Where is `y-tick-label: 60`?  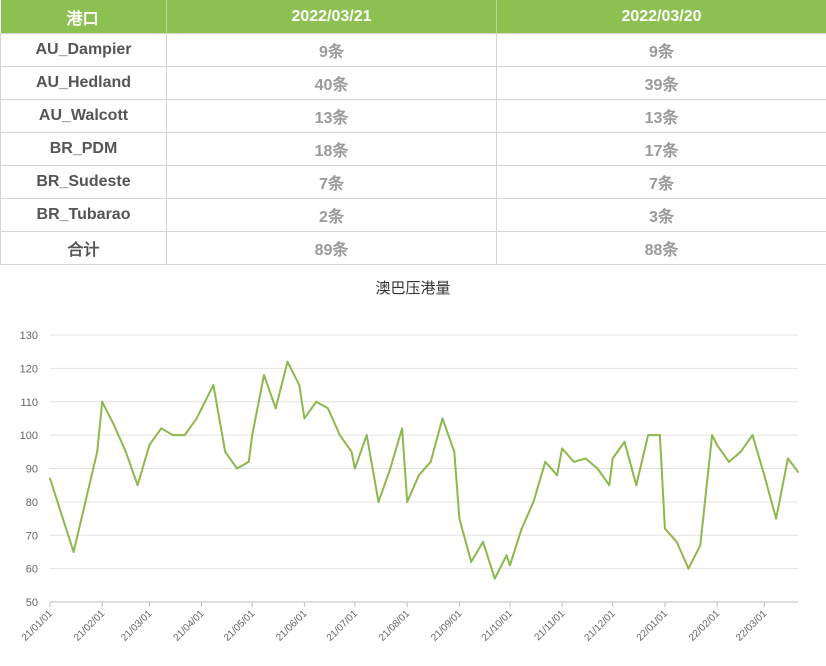
y-tick-label: 60 is located at coordinates (32, 570).